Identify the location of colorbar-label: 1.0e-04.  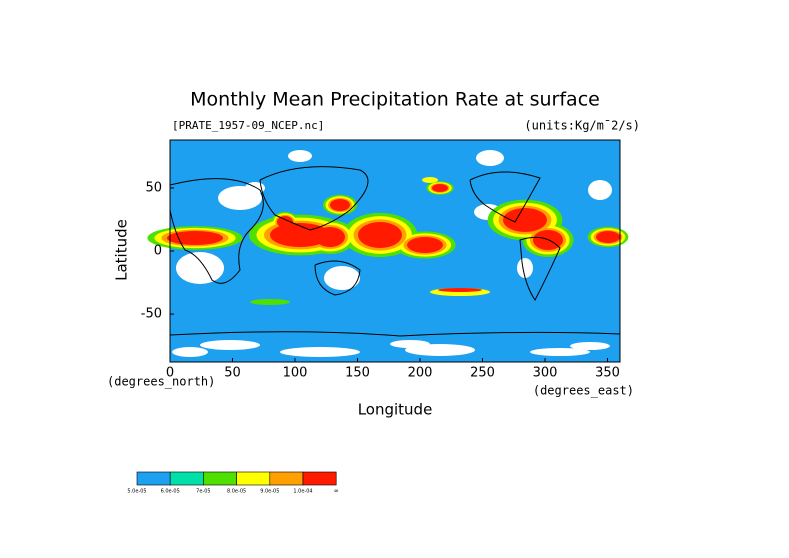
(302, 492).